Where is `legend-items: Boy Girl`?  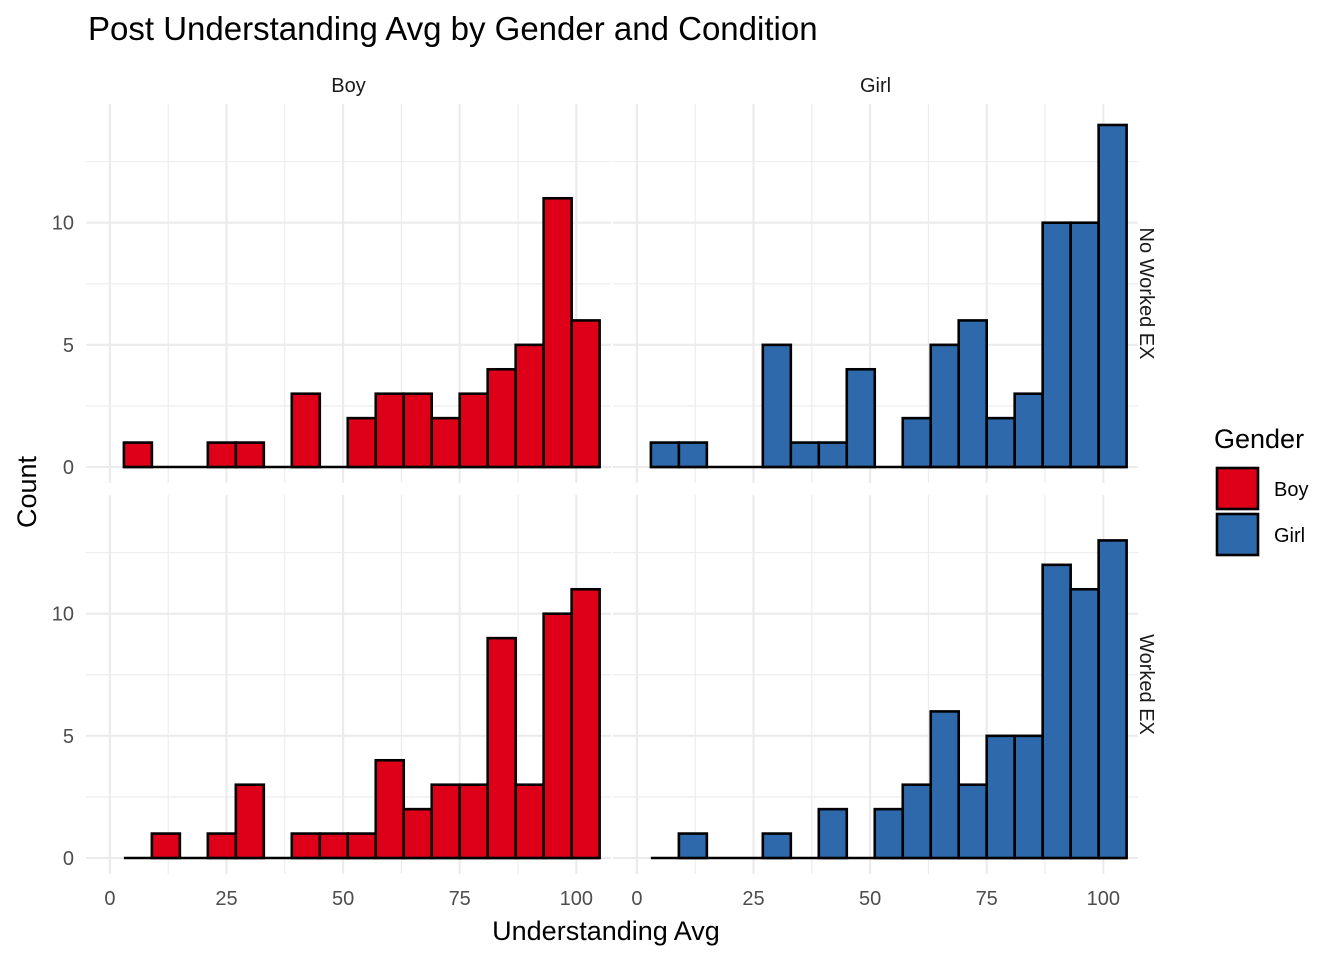 legend-items: Boy Girl is located at coordinates (1261, 511).